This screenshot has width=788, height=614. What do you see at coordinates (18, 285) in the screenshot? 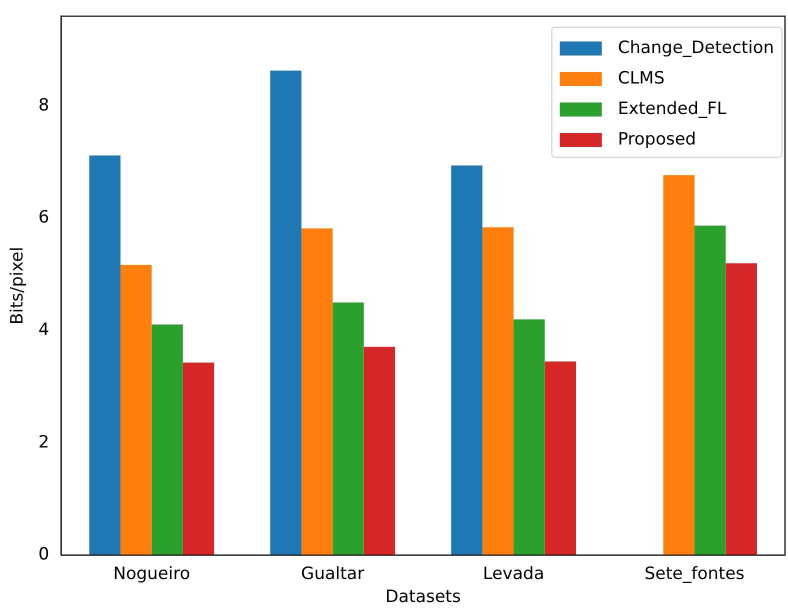
I see `y-axis-title: Bits/pixel` at bounding box center [18, 285].